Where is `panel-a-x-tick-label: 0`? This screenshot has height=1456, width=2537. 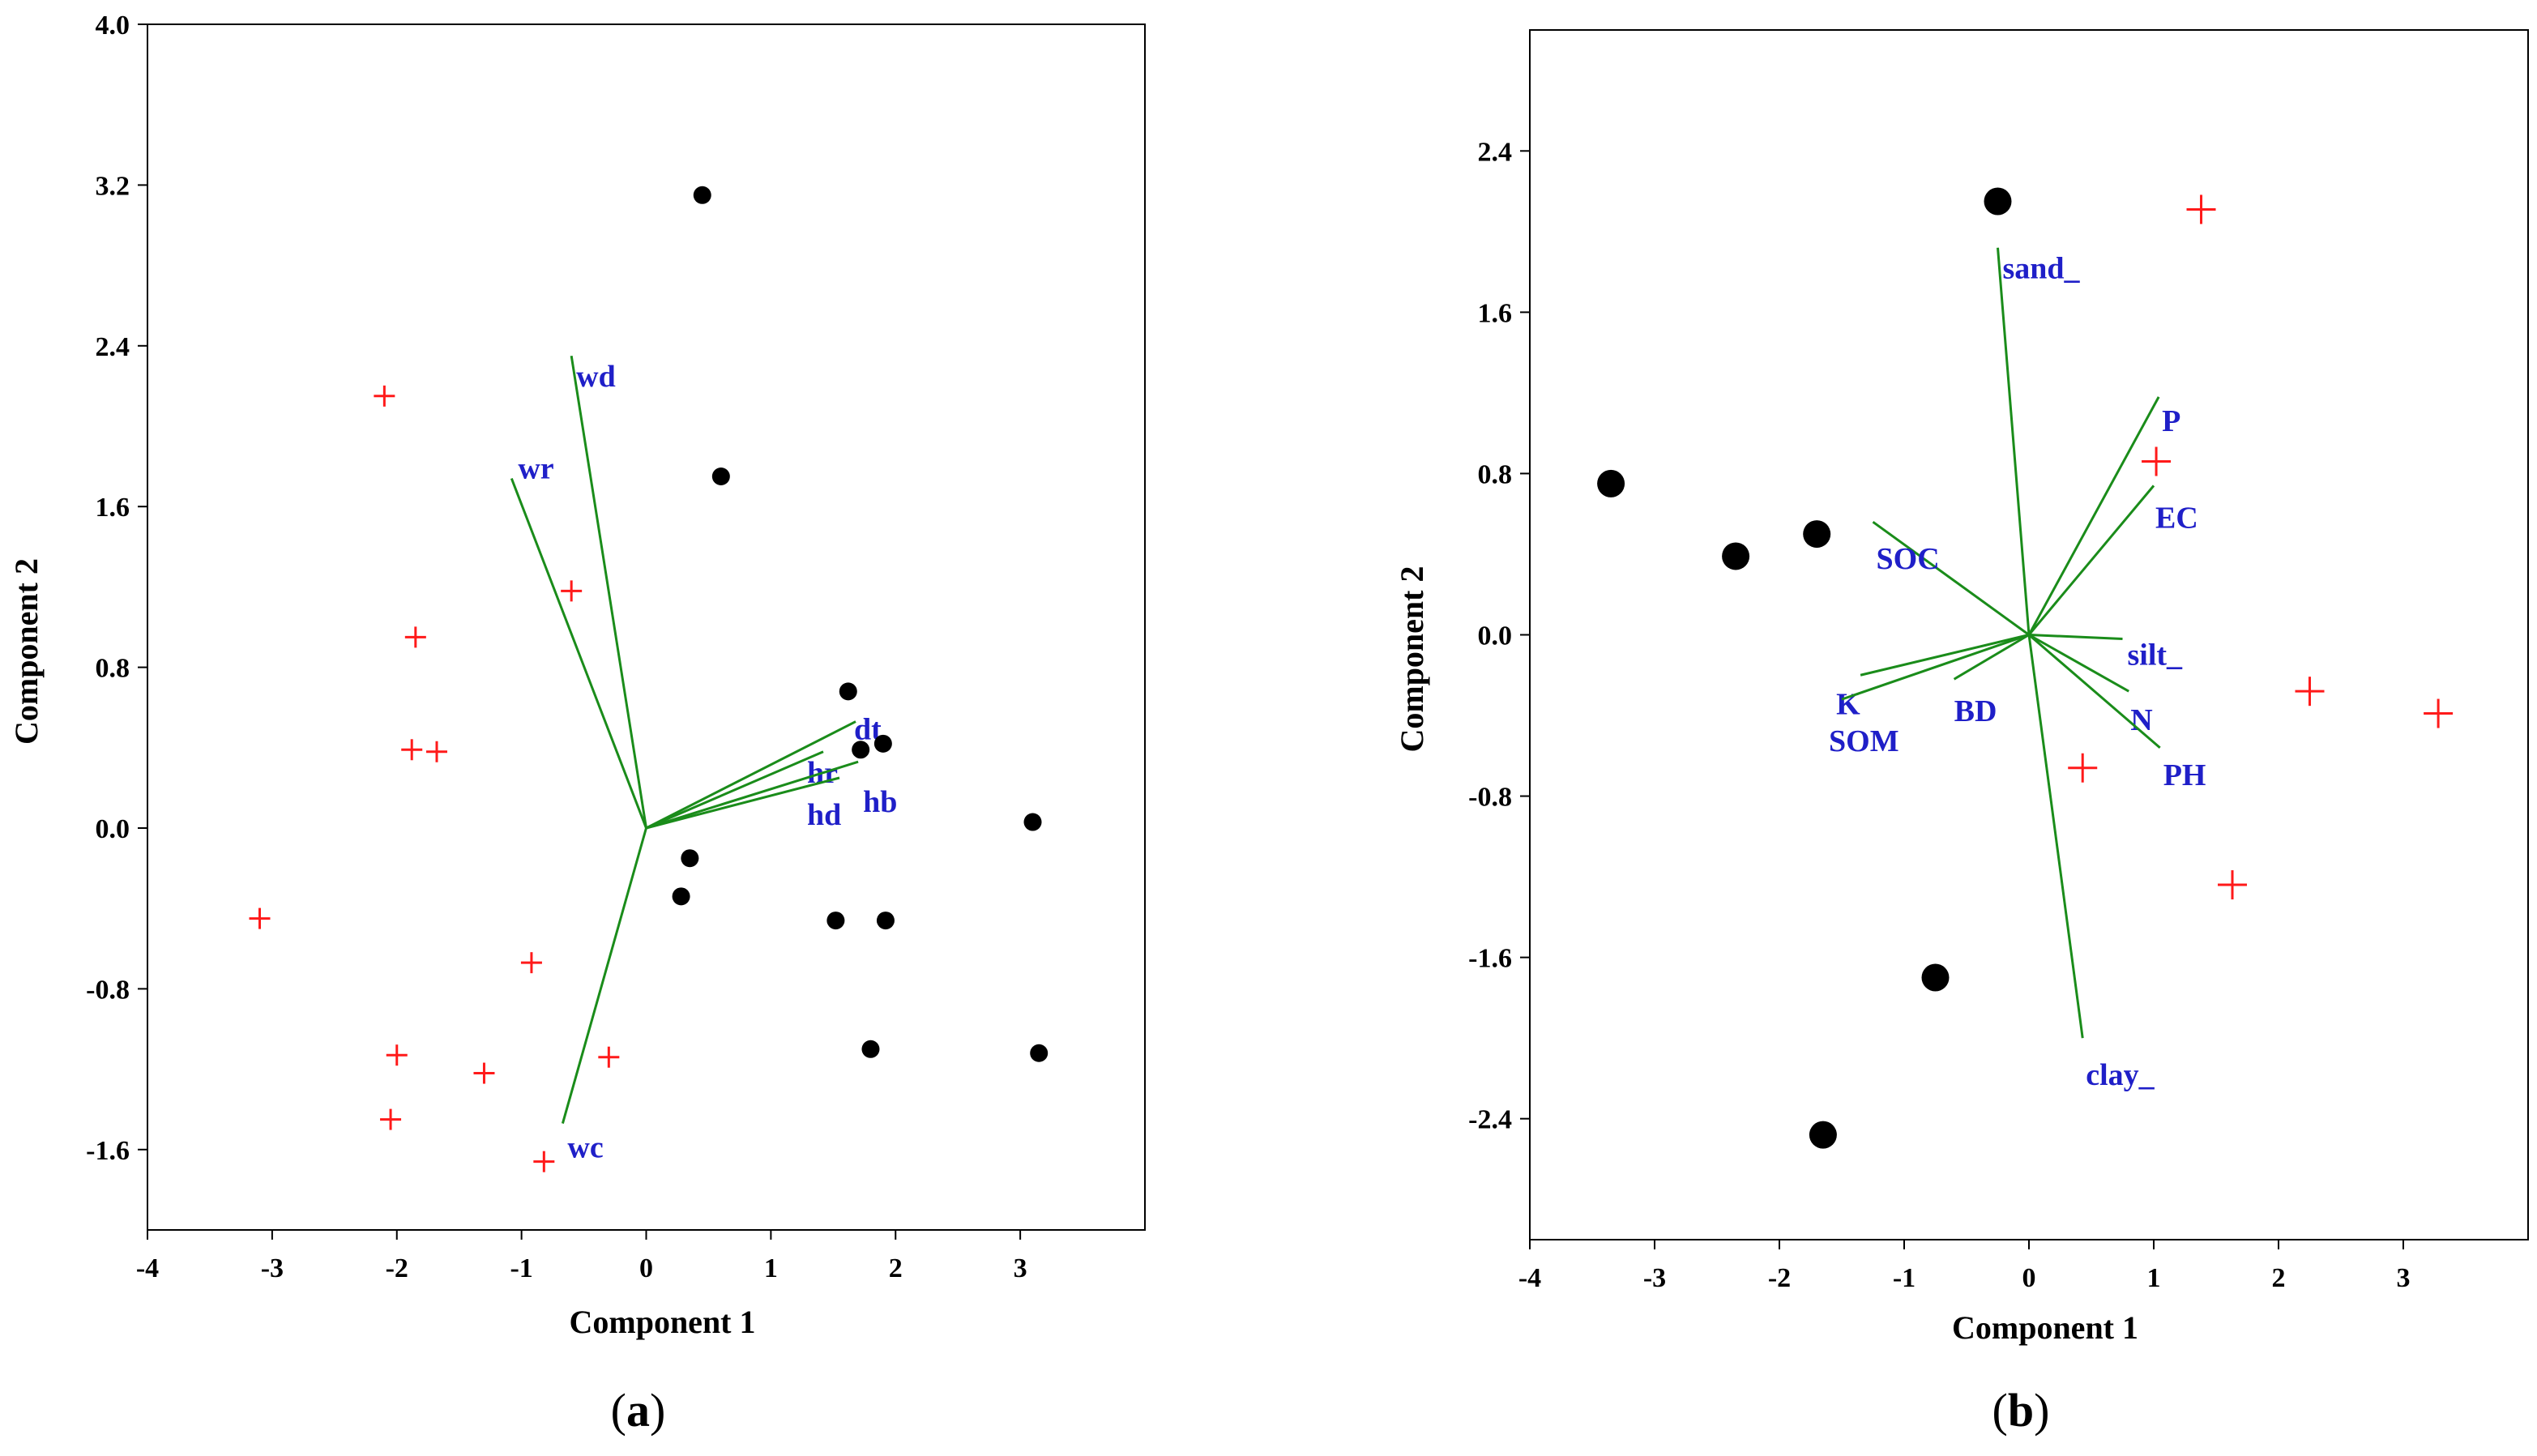
panel-a-x-tick-label: 0 is located at coordinates (646, 1268).